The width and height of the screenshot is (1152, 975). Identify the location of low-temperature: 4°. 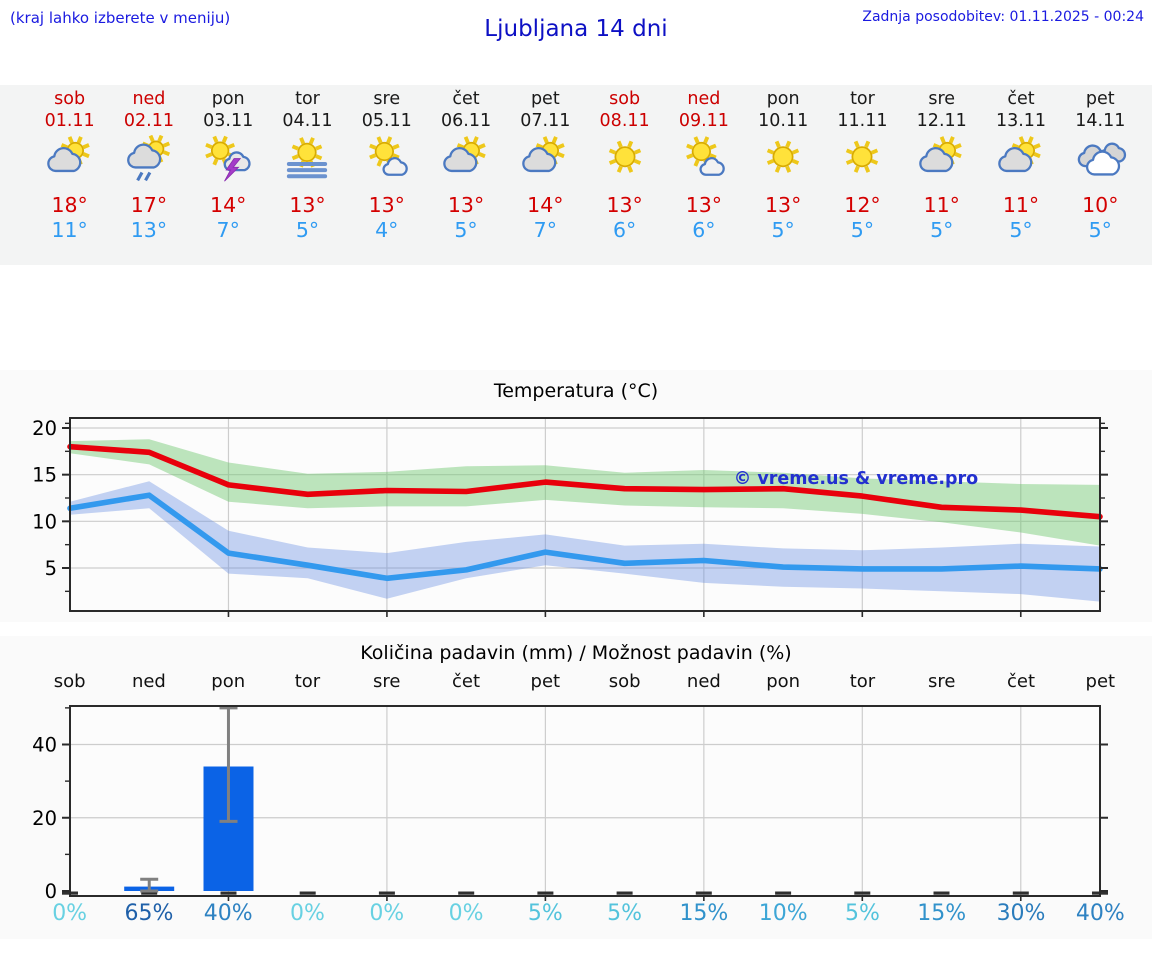
(387, 230).